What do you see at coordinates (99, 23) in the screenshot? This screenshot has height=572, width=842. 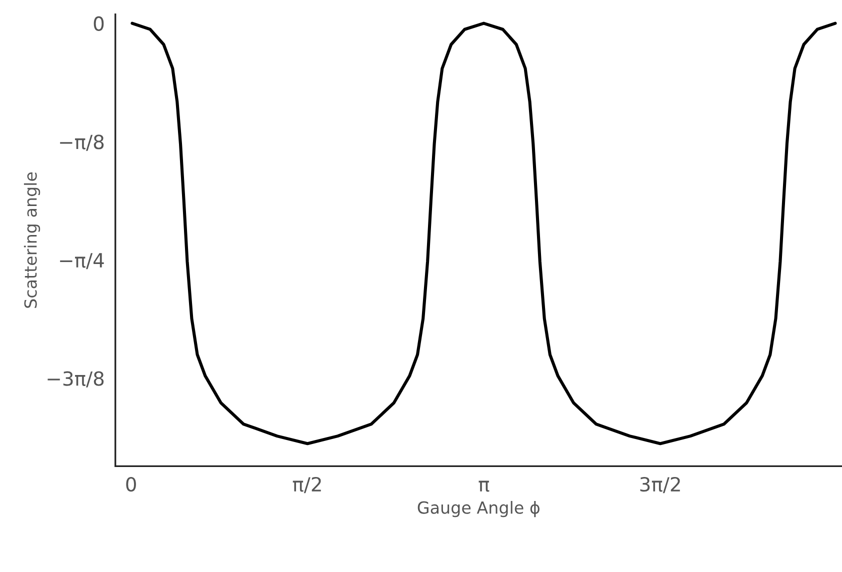 I see `y-tick-label: 0` at bounding box center [99, 23].